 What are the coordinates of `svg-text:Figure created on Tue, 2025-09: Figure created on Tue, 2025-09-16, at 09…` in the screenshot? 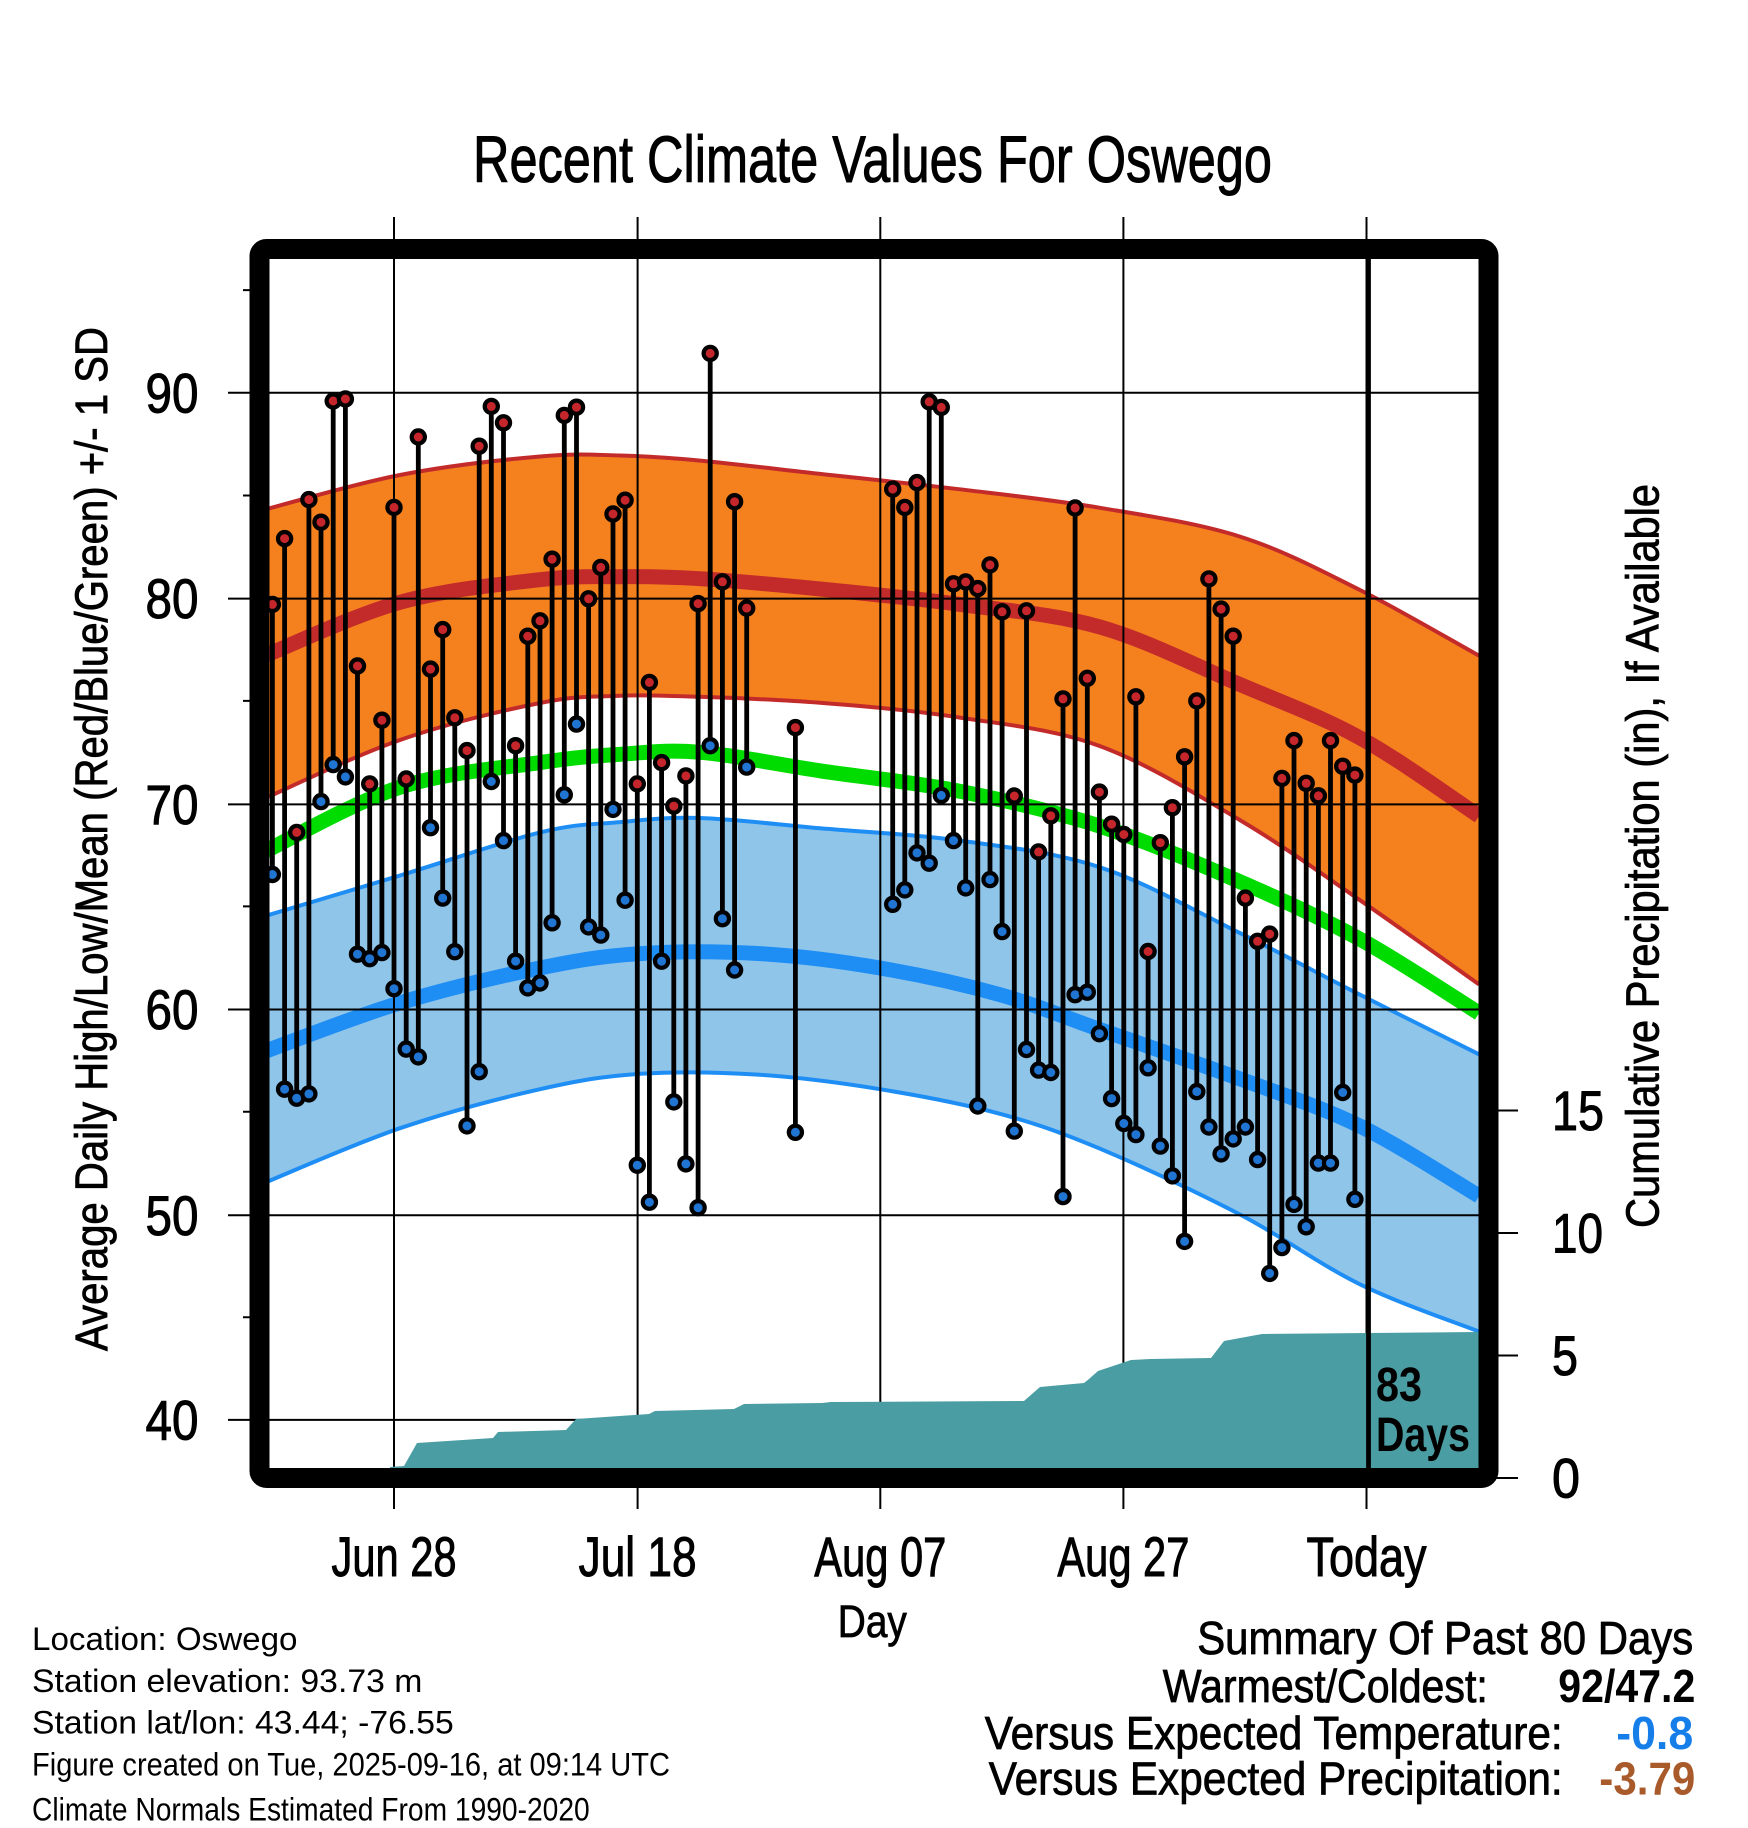 It's located at (351, 1765).